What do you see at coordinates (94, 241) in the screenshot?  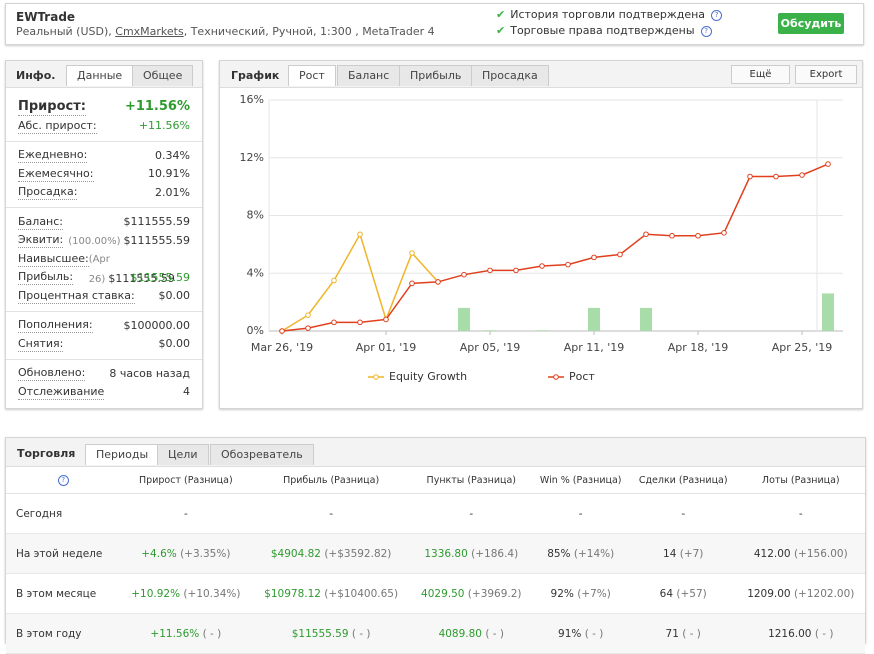 I see `info-note: (100.00%)` at bounding box center [94, 241].